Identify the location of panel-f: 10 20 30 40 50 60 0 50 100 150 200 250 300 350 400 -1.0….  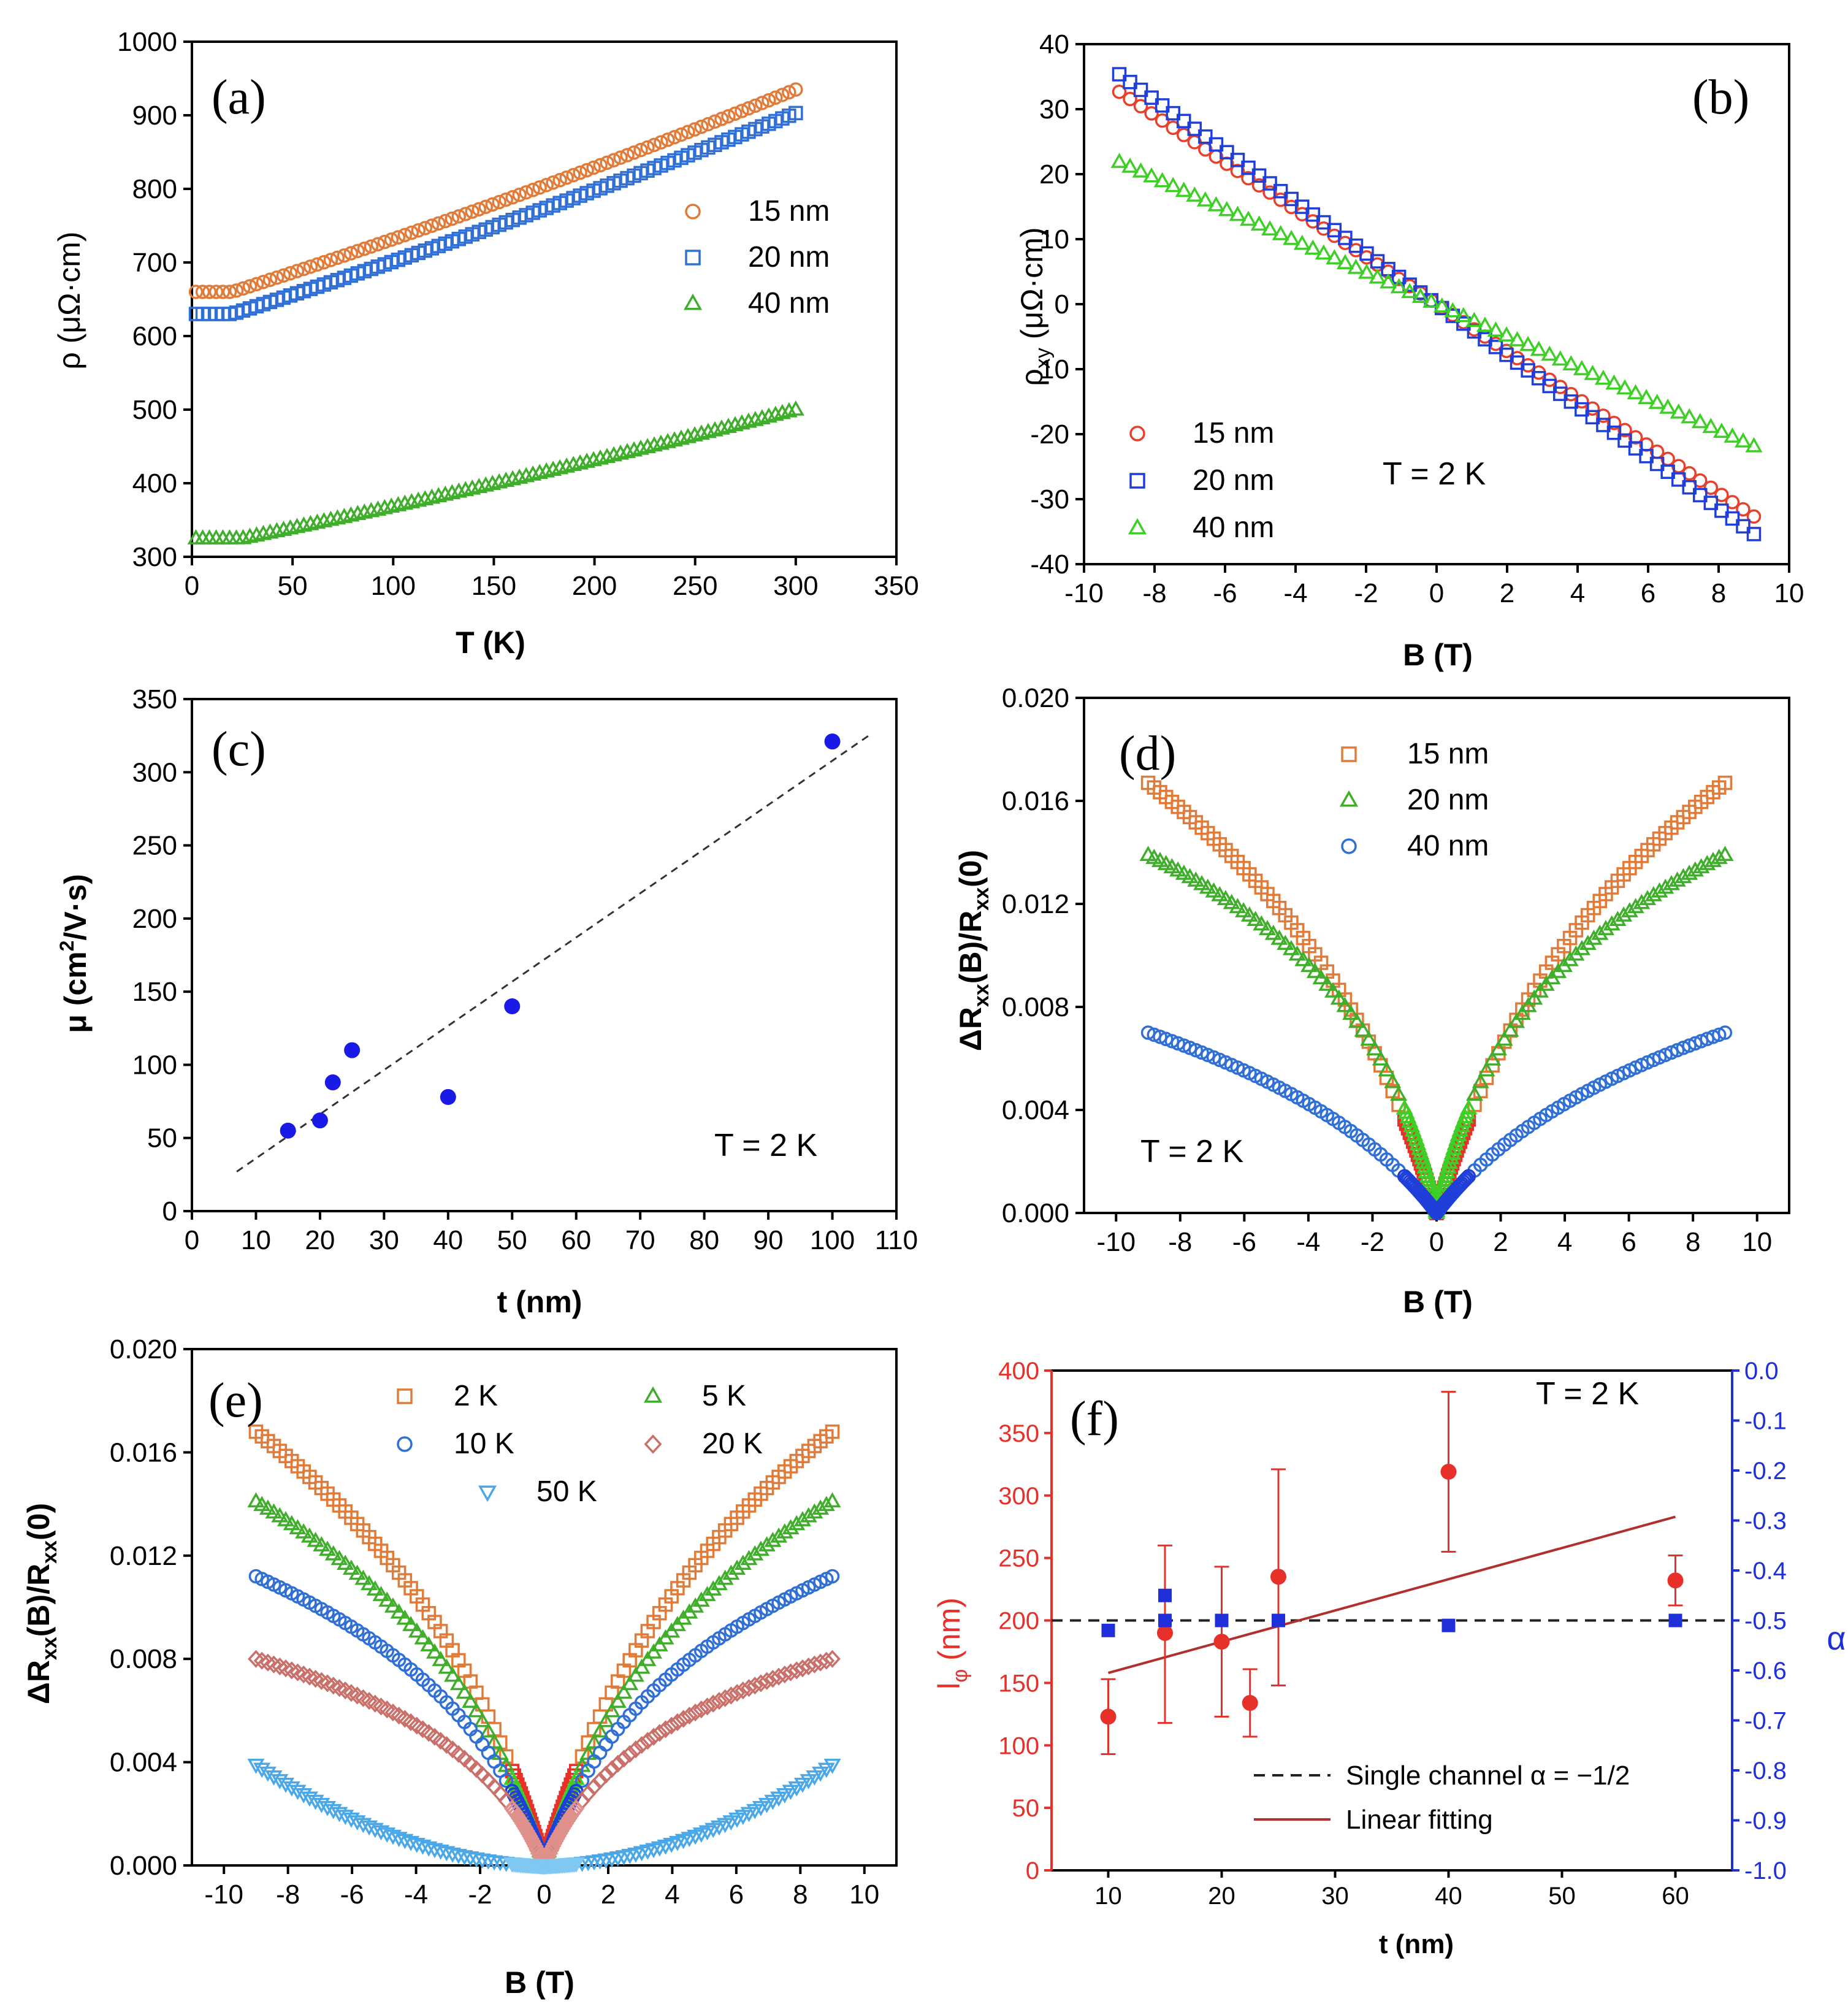
(1389, 1658).